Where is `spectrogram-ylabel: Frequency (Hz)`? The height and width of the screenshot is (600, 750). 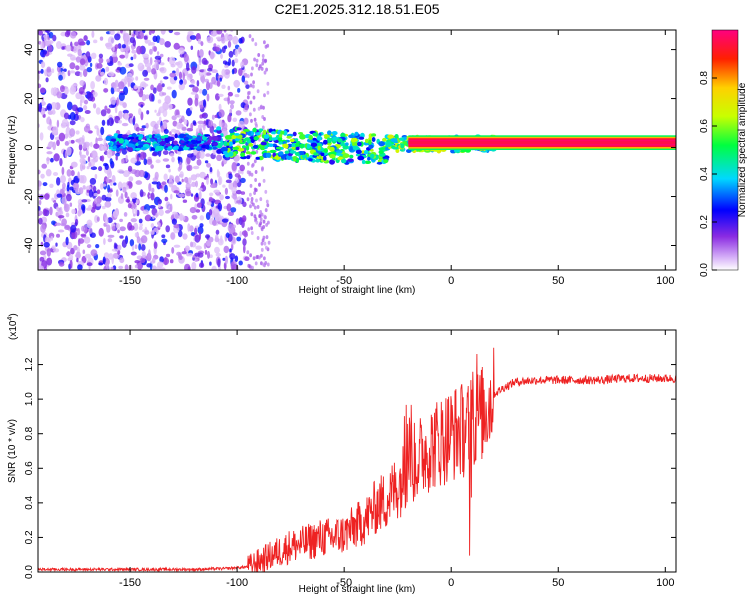
spectrogram-ylabel: Frequency (Hz) is located at coordinates (12, 150).